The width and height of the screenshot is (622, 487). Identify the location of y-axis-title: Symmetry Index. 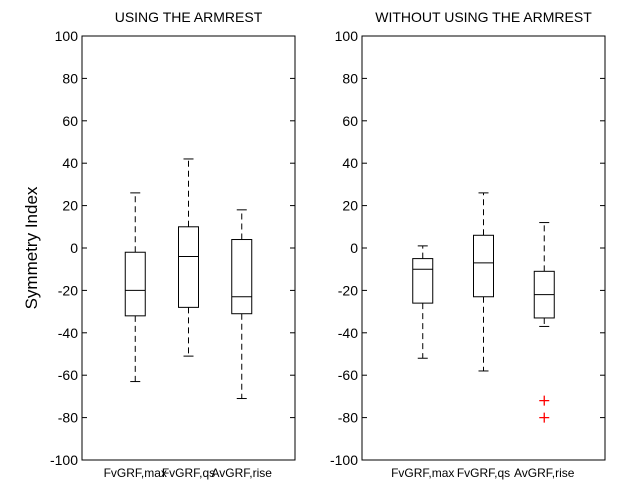
(31, 247).